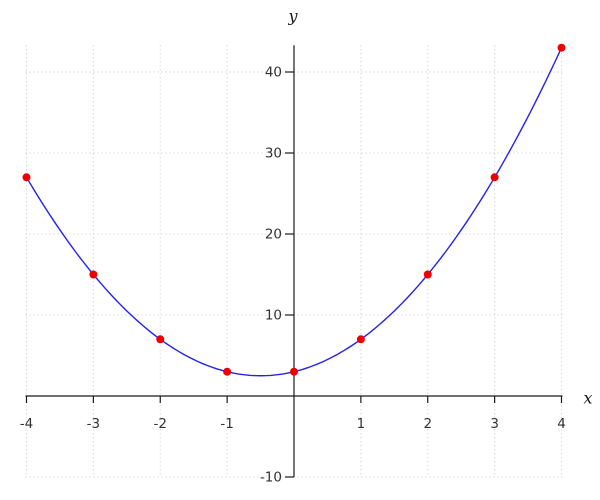  Describe the element at coordinates (273, 154) in the screenshot. I see `y-tick-label: 30` at that location.